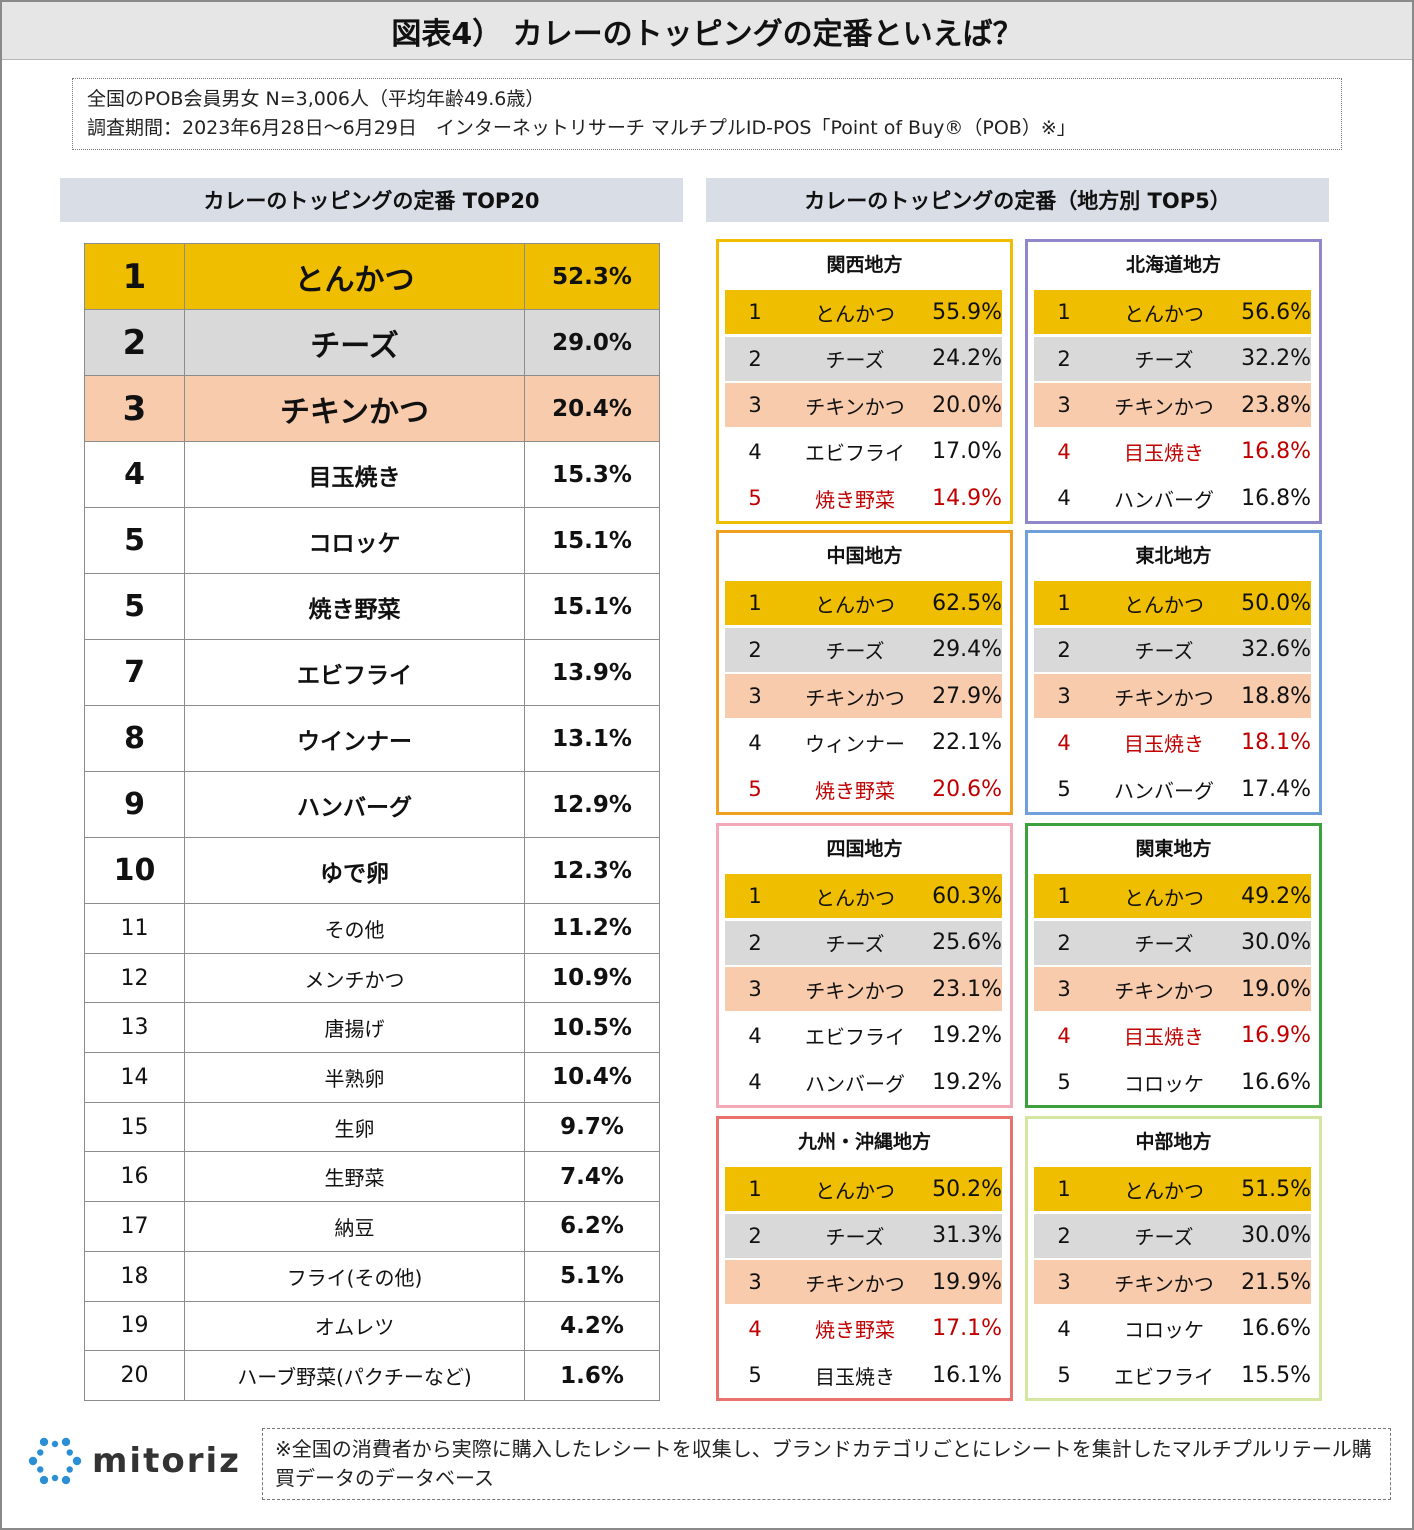  Describe the element at coordinates (592, 408) in the screenshot. I see `value-cell: 20.4%` at that location.